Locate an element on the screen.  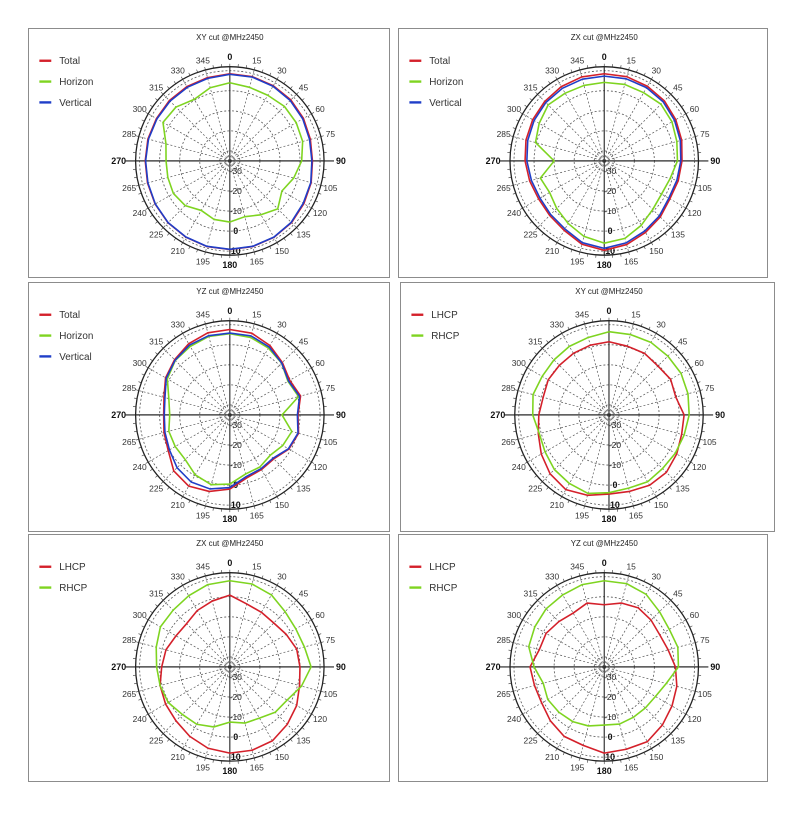
angle-tick-label: 0 is located at coordinates (608, 311).